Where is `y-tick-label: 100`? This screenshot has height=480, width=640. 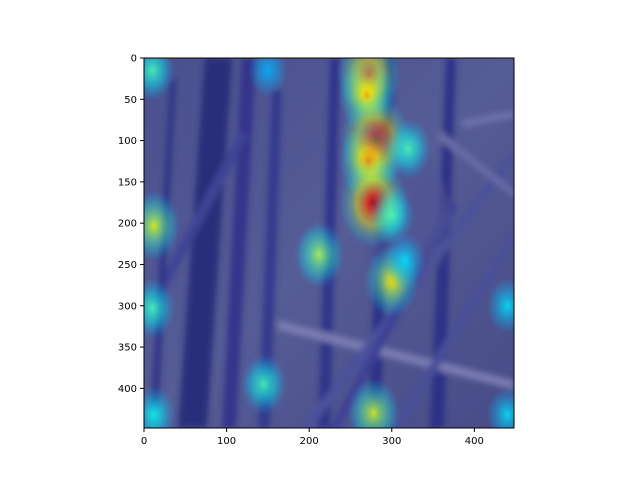 y-tick-label: 100 is located at coordinates (127, 141).